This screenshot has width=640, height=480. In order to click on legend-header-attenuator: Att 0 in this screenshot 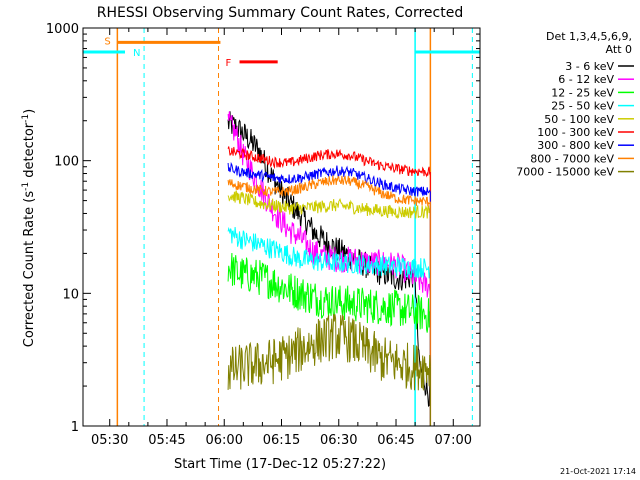, I will do `click(619, 49)`.